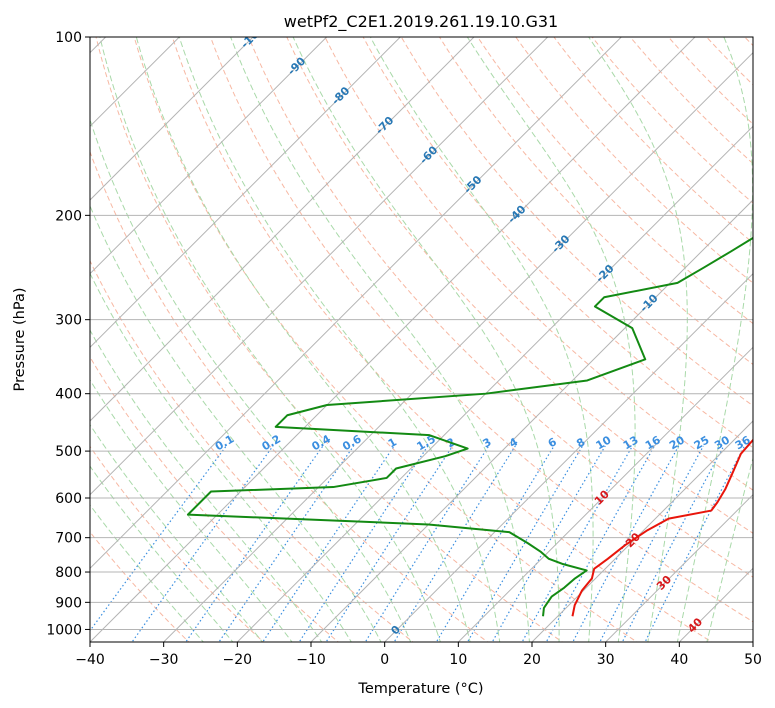  Describe the element at coordinates (68, 321) in the screenshot. I see `y-tick-label: 300` at that location.